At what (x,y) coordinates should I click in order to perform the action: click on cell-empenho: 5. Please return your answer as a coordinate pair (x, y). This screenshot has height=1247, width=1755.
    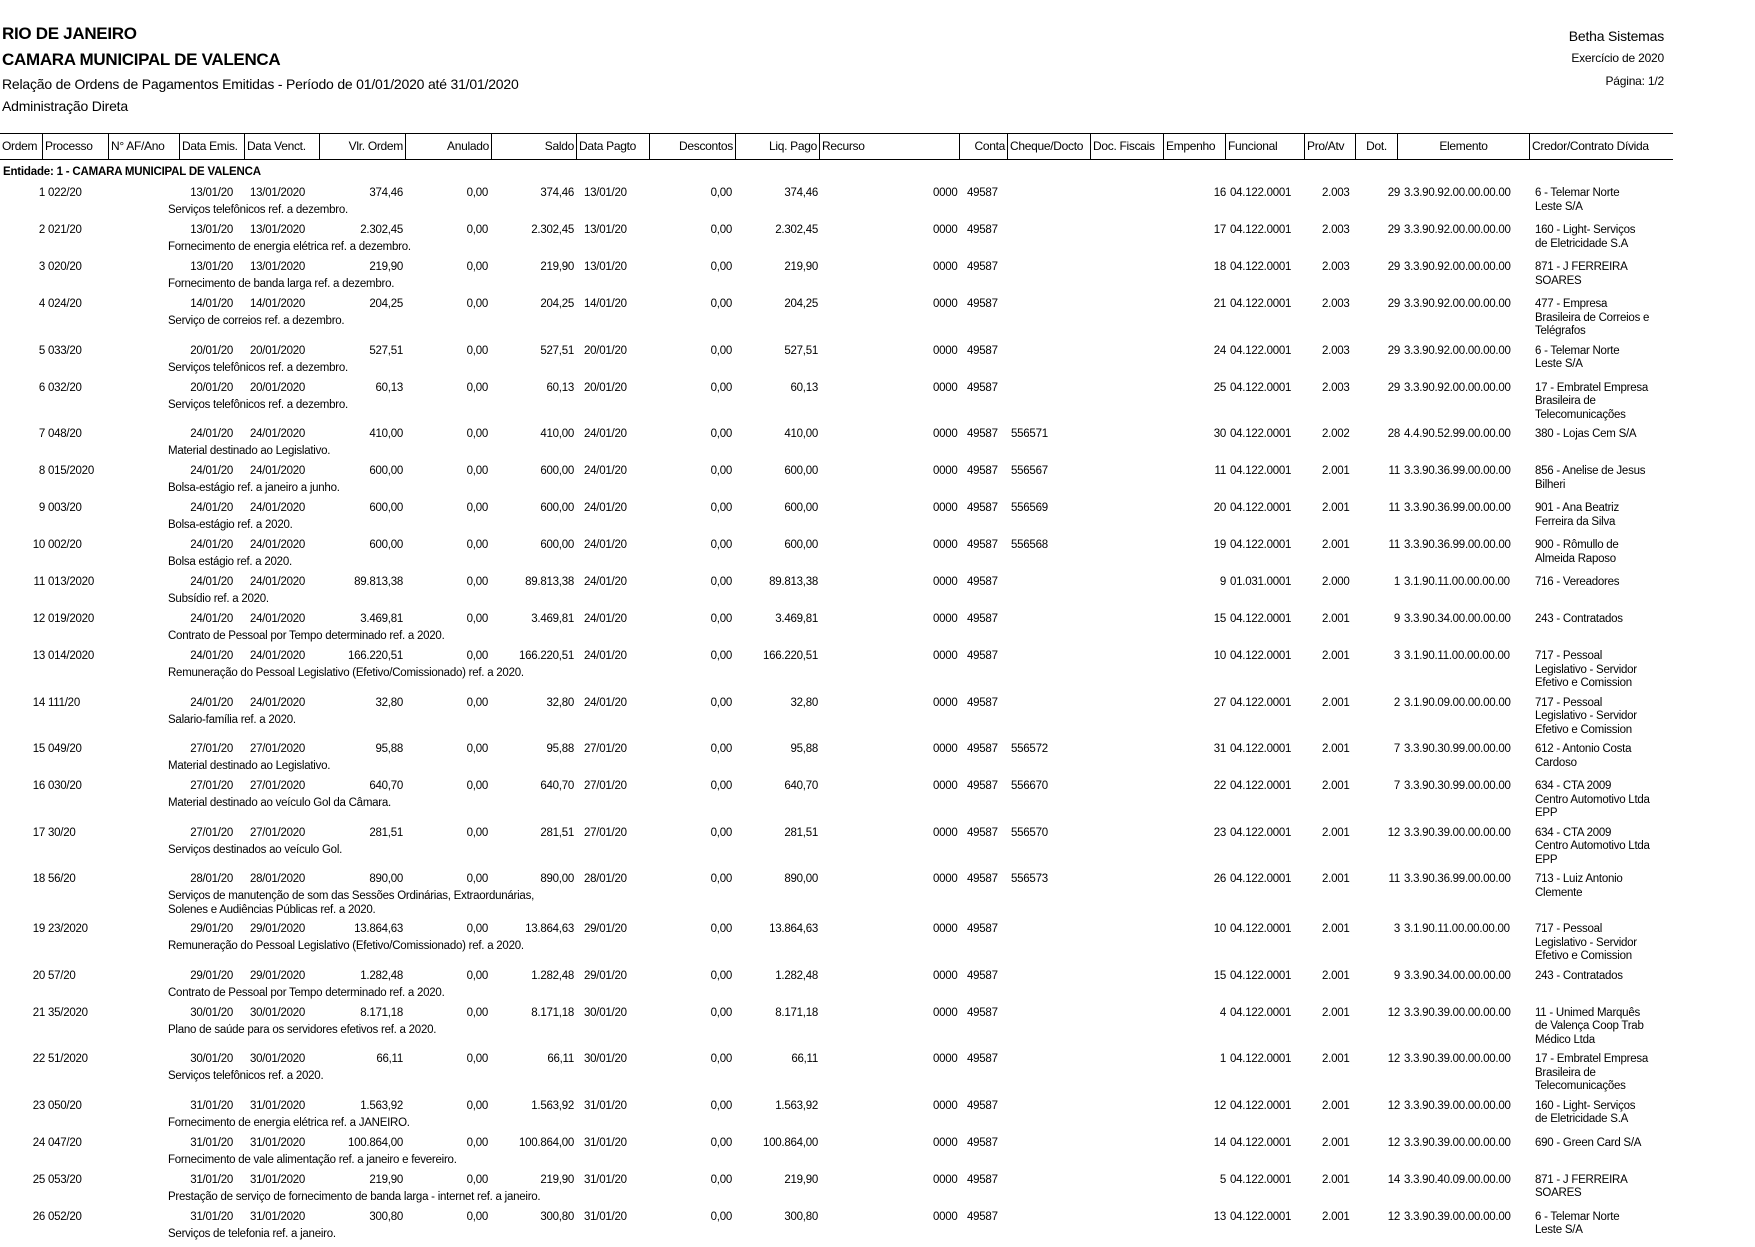
    Looking at the image, I should click on (1222, 1179).